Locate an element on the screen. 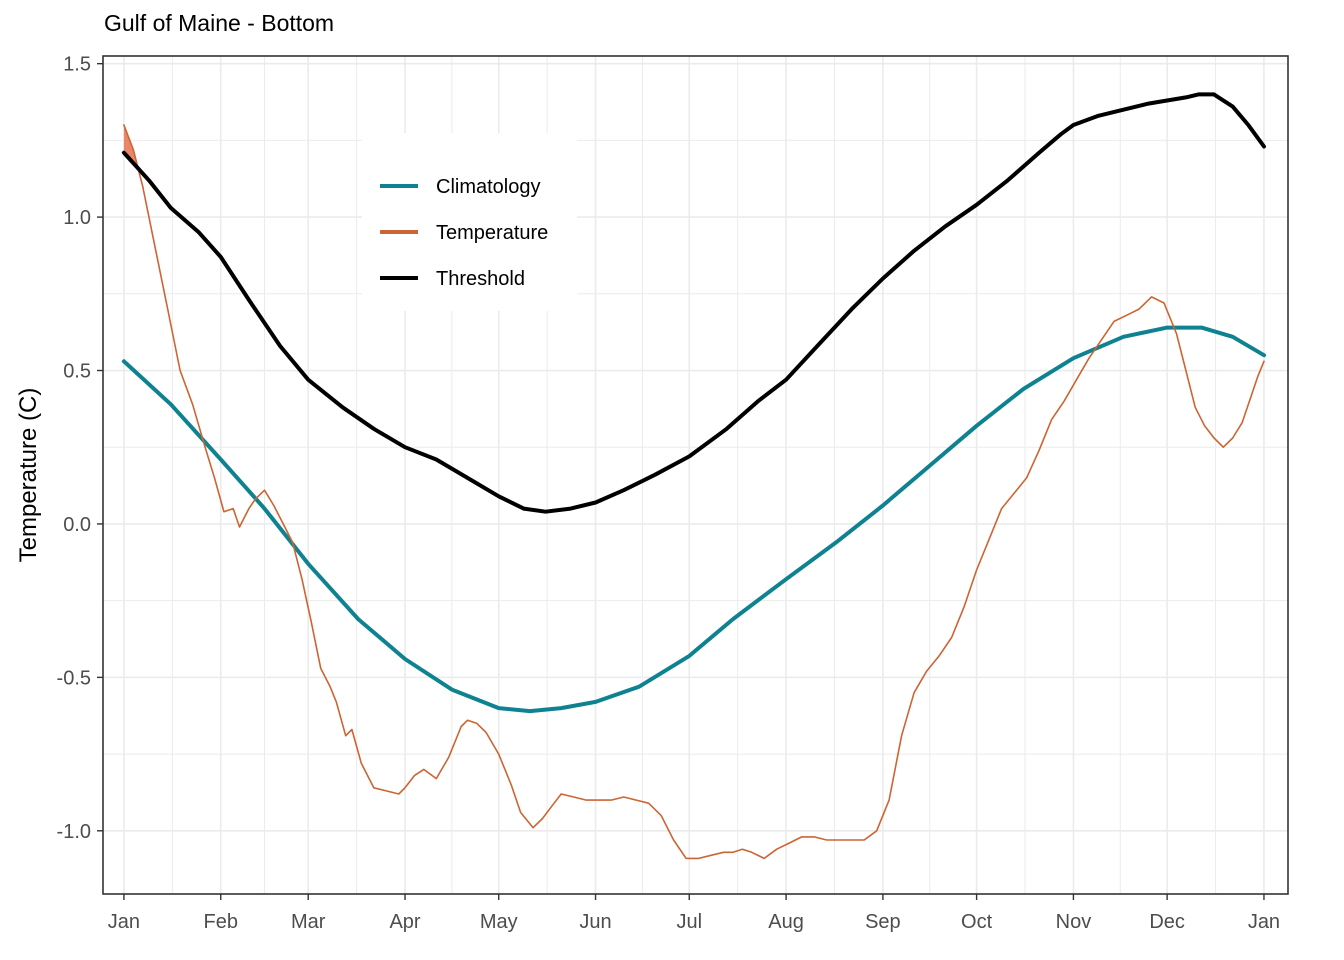 Image resolution: width=1344 pixels, height=960 pixels. y-axis-title: Temperature (C) is located at coordinates (28, 475).